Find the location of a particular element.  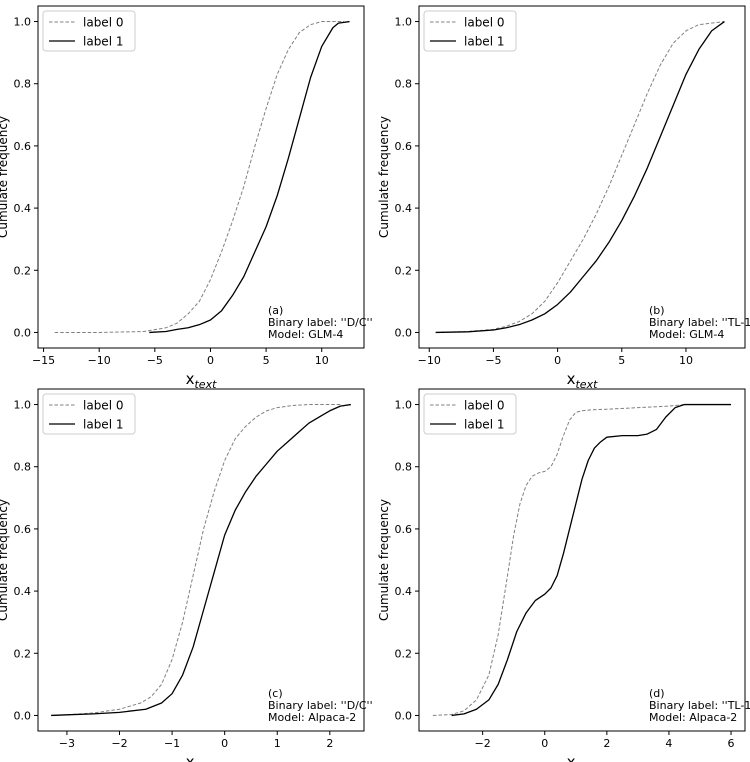

x-tick-label: −15 is located at coordinates (43, 360).